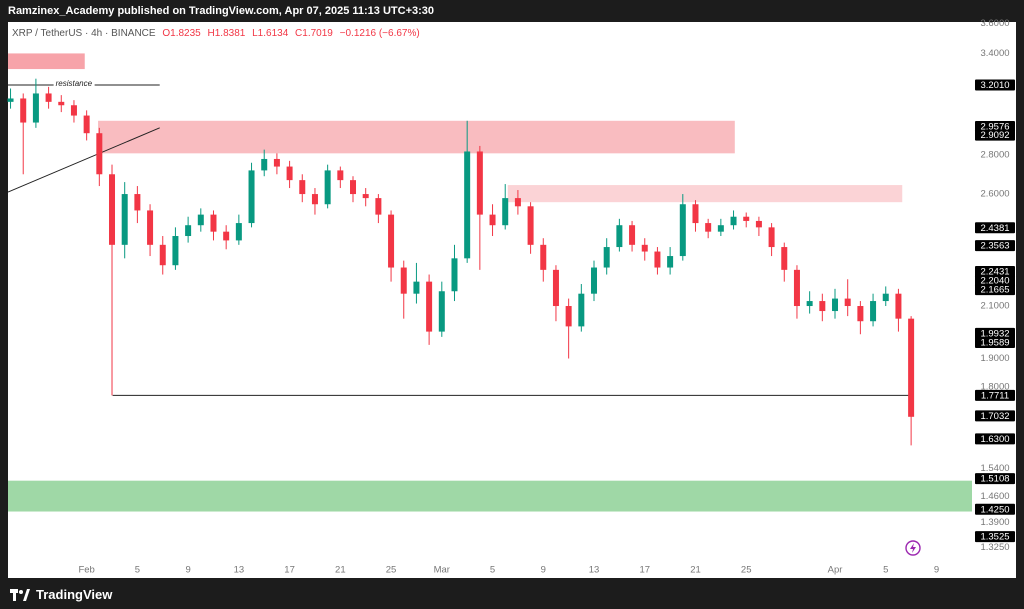  Describe the element at coordinates (994, 358) in the screenshot. I see `y-tick-label: 1.9000` at that location.